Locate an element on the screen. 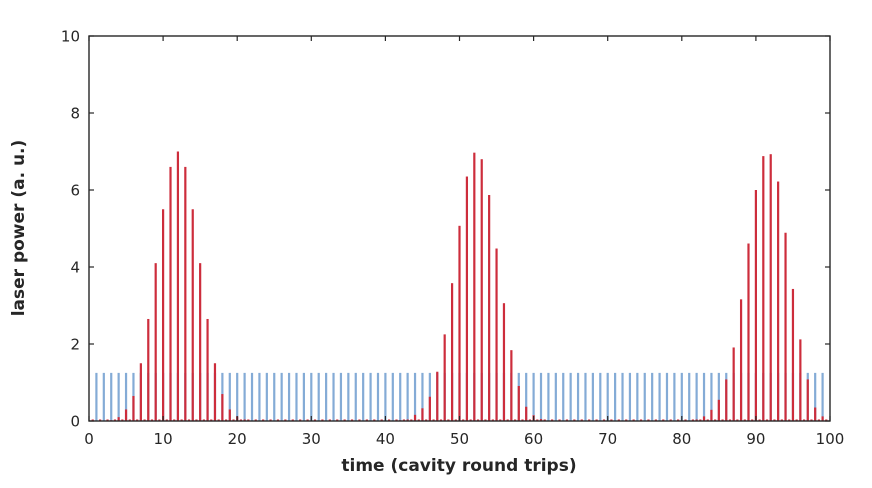 The width and height of the screenshot is (872, 488). x-tick-label: 60 is located at coordinates (533, 439).